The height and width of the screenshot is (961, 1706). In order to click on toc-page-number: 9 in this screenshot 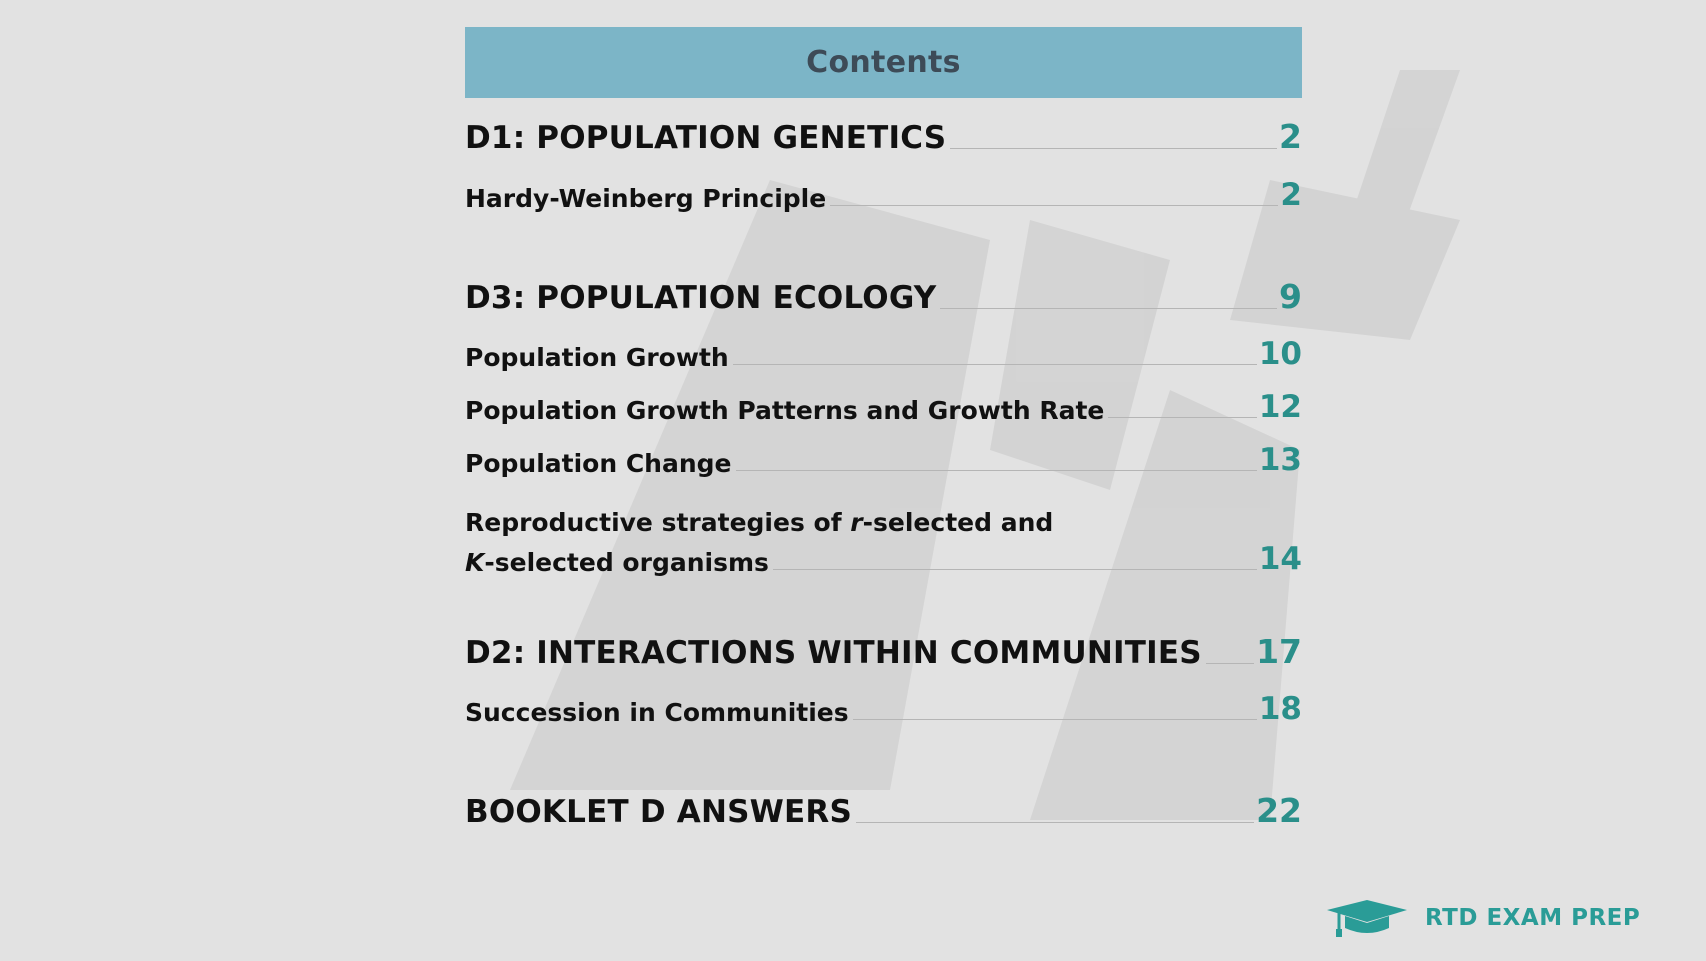, I will do `click(1290, 296)`.